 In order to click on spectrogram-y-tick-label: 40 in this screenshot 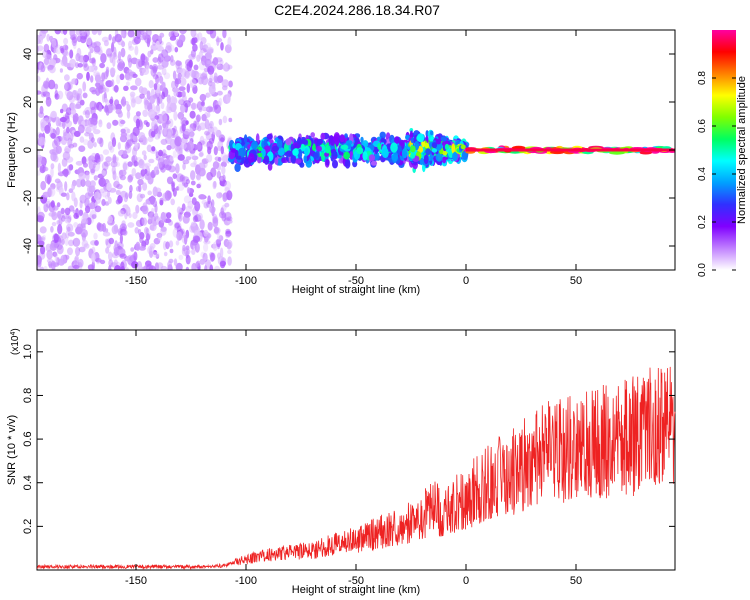, I will do `click(28, 54)`.